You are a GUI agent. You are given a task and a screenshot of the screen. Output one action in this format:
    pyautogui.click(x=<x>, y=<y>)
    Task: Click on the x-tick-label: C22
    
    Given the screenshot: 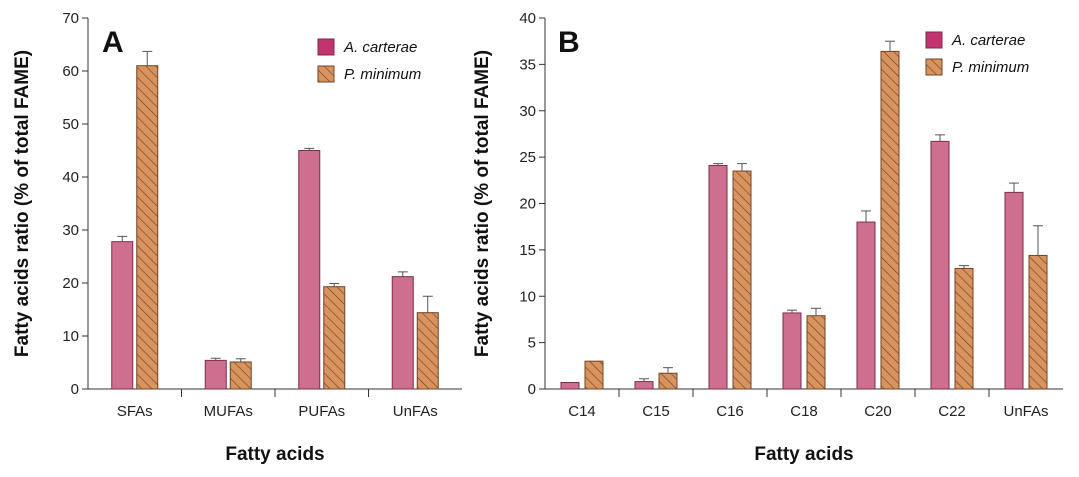 What is the action you would take?
    pyautogui.click(x=952, y=411)
    